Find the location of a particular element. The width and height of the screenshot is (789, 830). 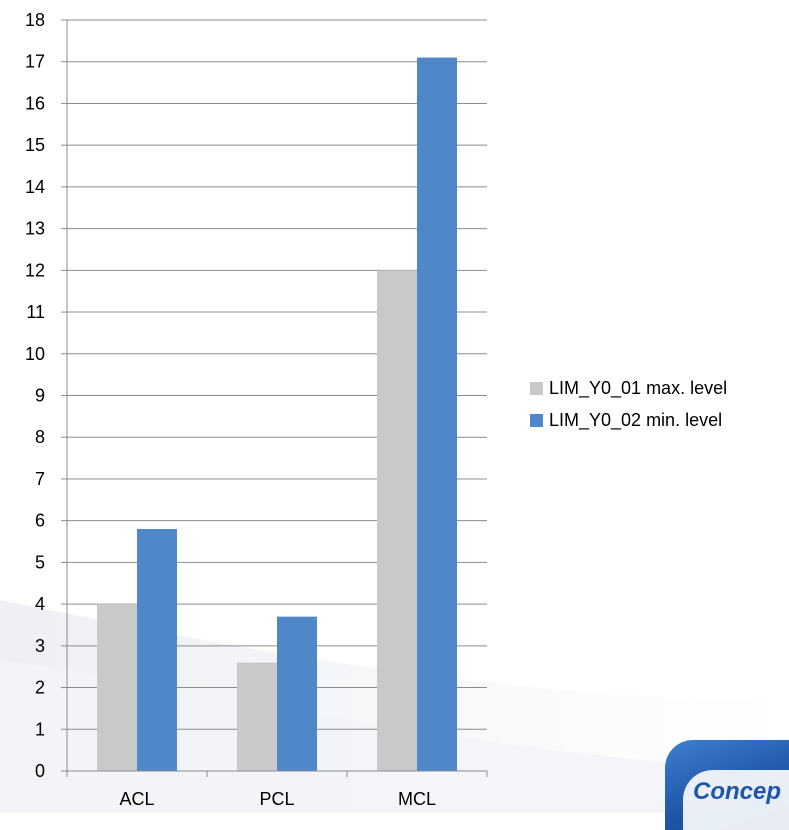

y-tick-label: 2 is located at coordinates (40, 688).